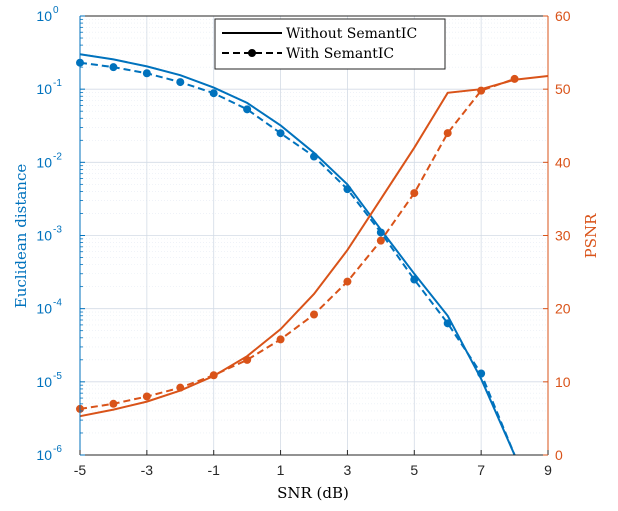  Describe the element at coordinates (559, 455) in the screenshot. I see `y-right-tick-label: 0` at that location.